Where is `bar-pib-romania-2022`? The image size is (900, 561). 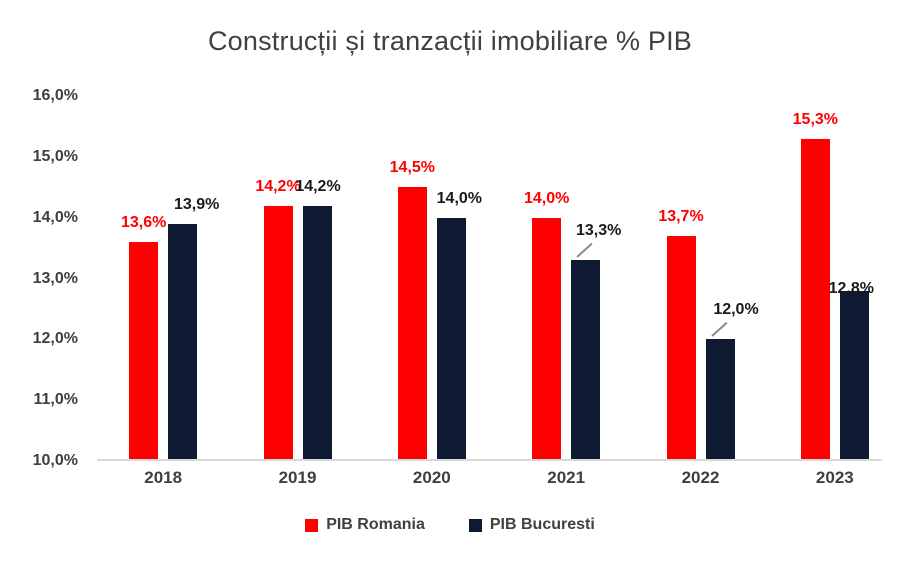 bar-pib-romania-2022 is located at coordinates (681, 348).